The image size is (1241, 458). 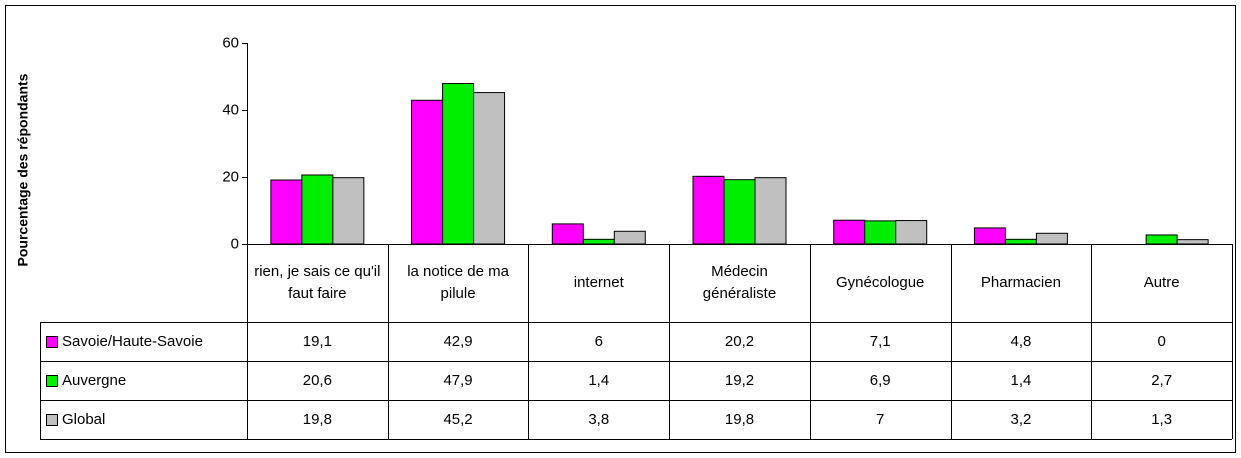 What do you see at coordinates (1161, 282) in the screenshot?
I see `category-label: Autre` at bounding box center [1161, 282].